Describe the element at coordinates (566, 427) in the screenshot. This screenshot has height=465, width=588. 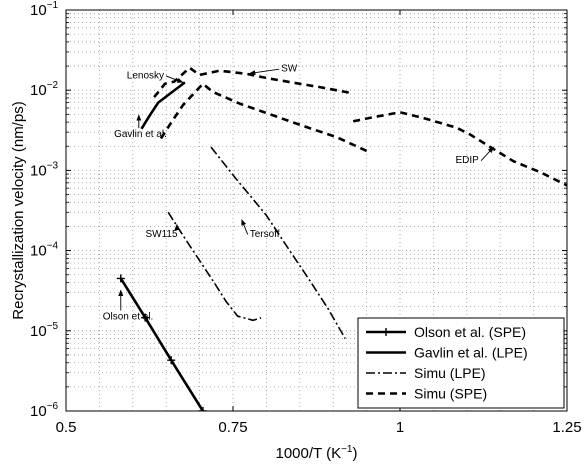
I see `x-tick-label: 1.25` at that location.